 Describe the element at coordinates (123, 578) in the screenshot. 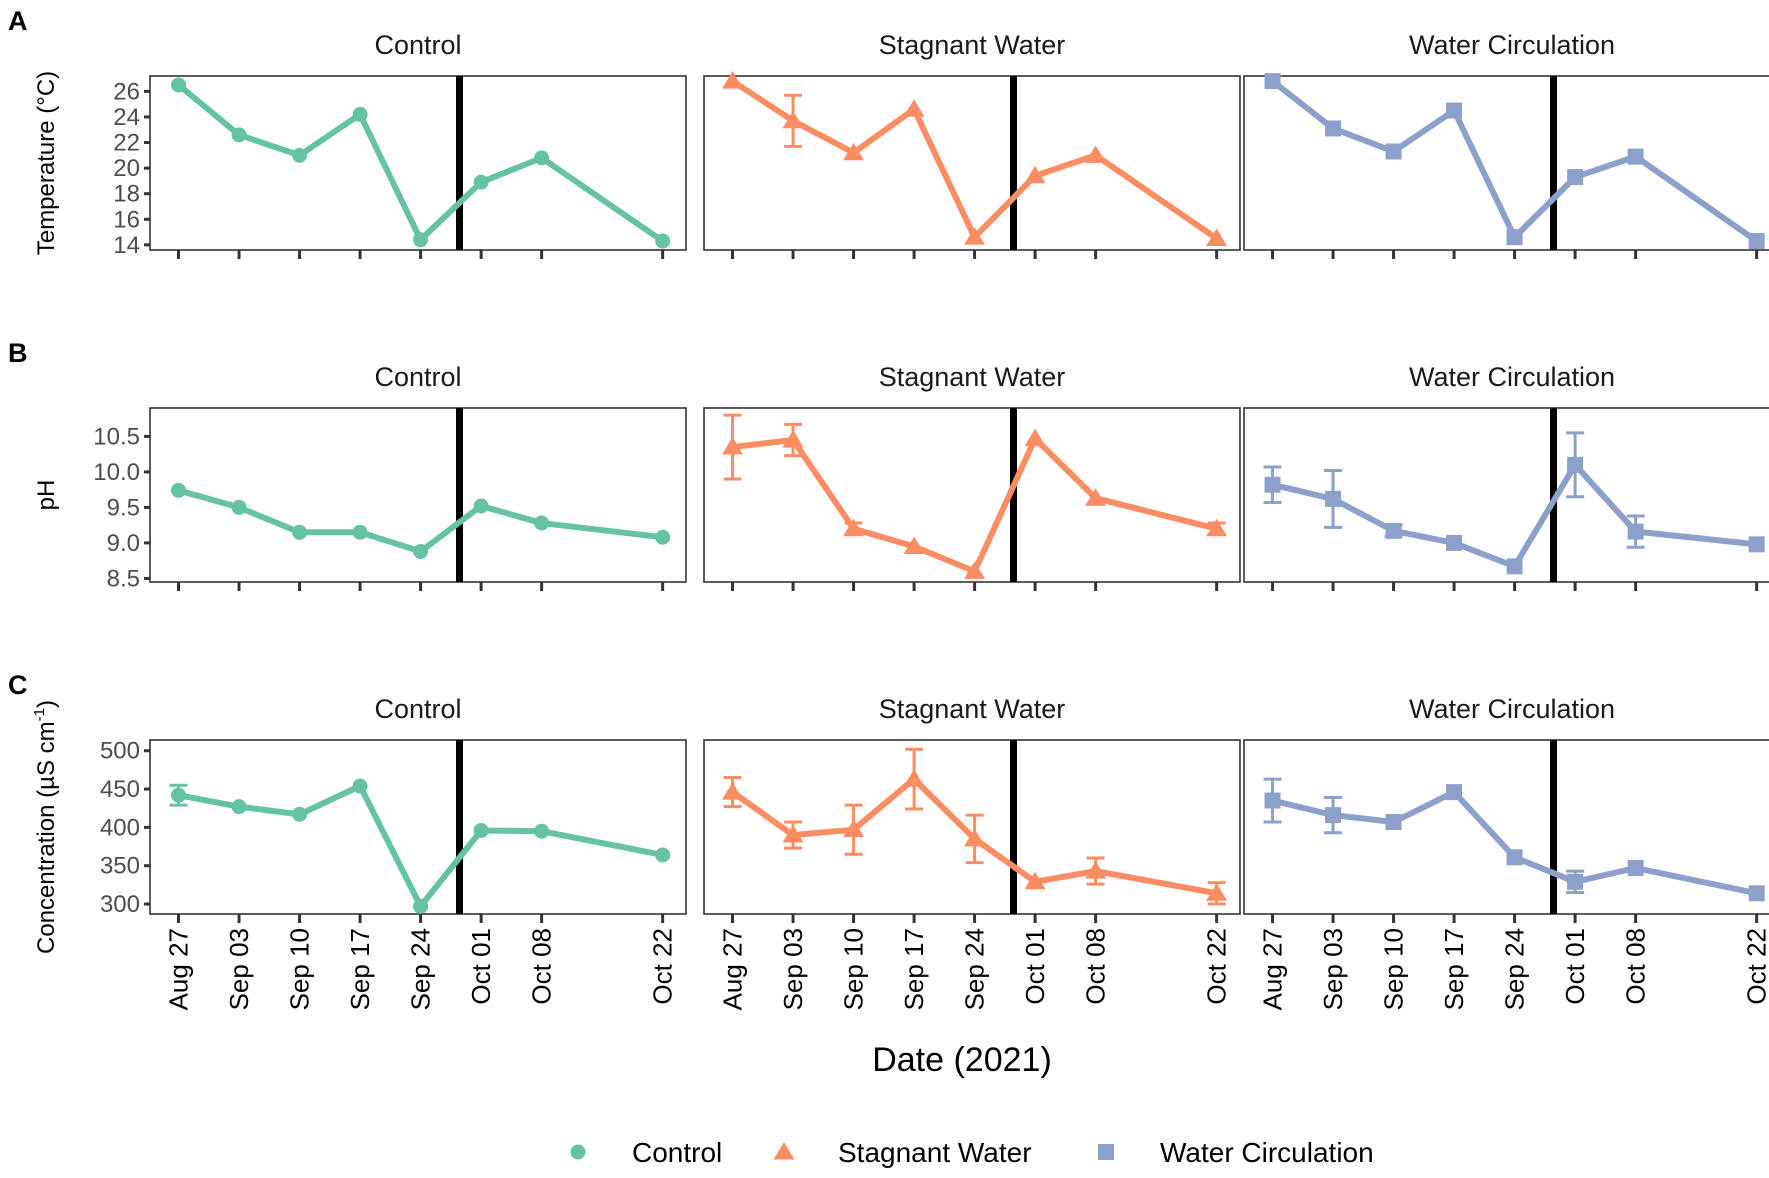

I see `y-tick-label: 8.5` at that location.